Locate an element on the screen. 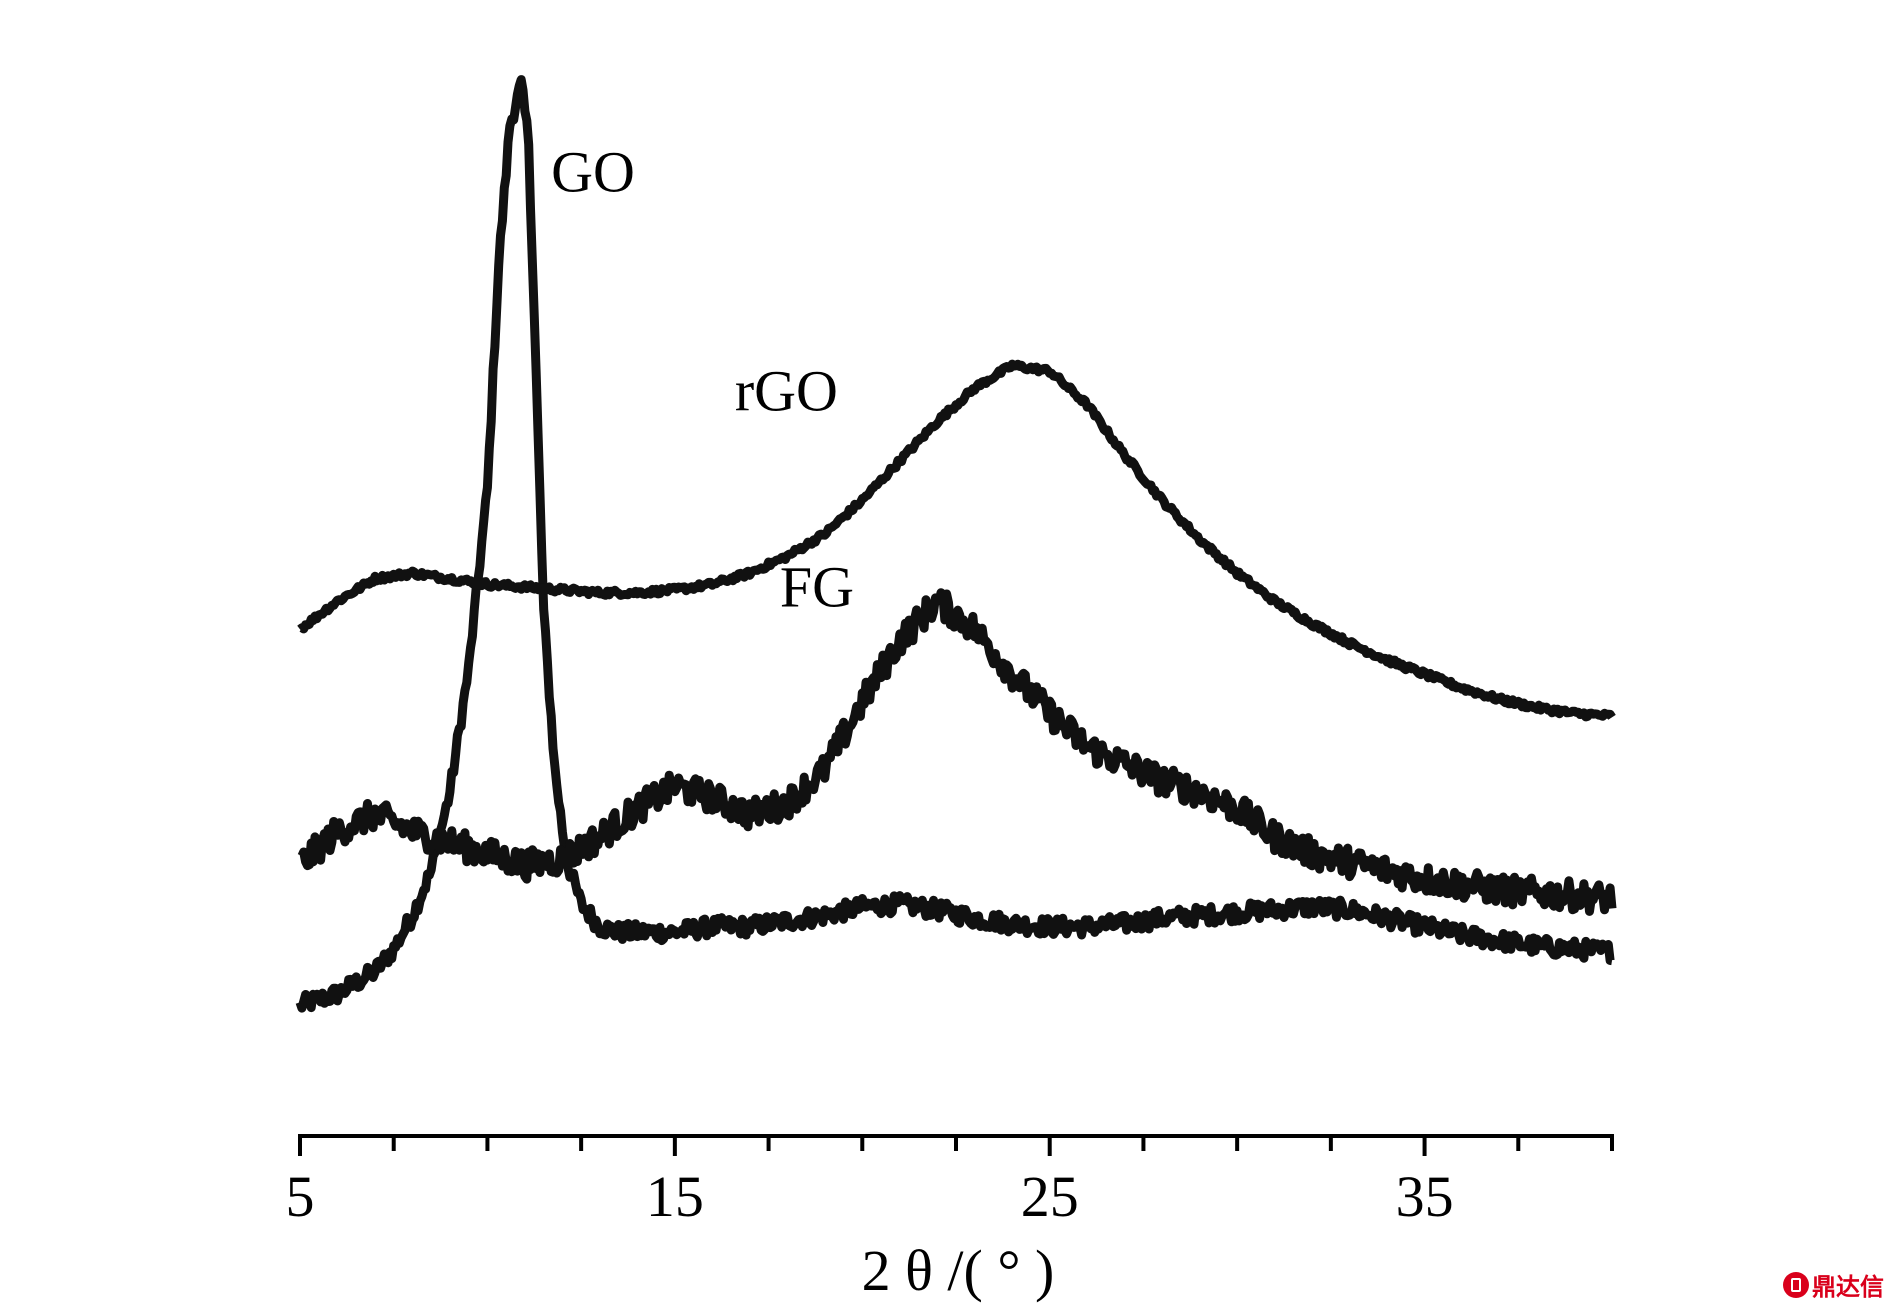 The width and height of the screenshot is (1890, 1306). x-tick-label: 35 is located at coordinates (1425, 1196).